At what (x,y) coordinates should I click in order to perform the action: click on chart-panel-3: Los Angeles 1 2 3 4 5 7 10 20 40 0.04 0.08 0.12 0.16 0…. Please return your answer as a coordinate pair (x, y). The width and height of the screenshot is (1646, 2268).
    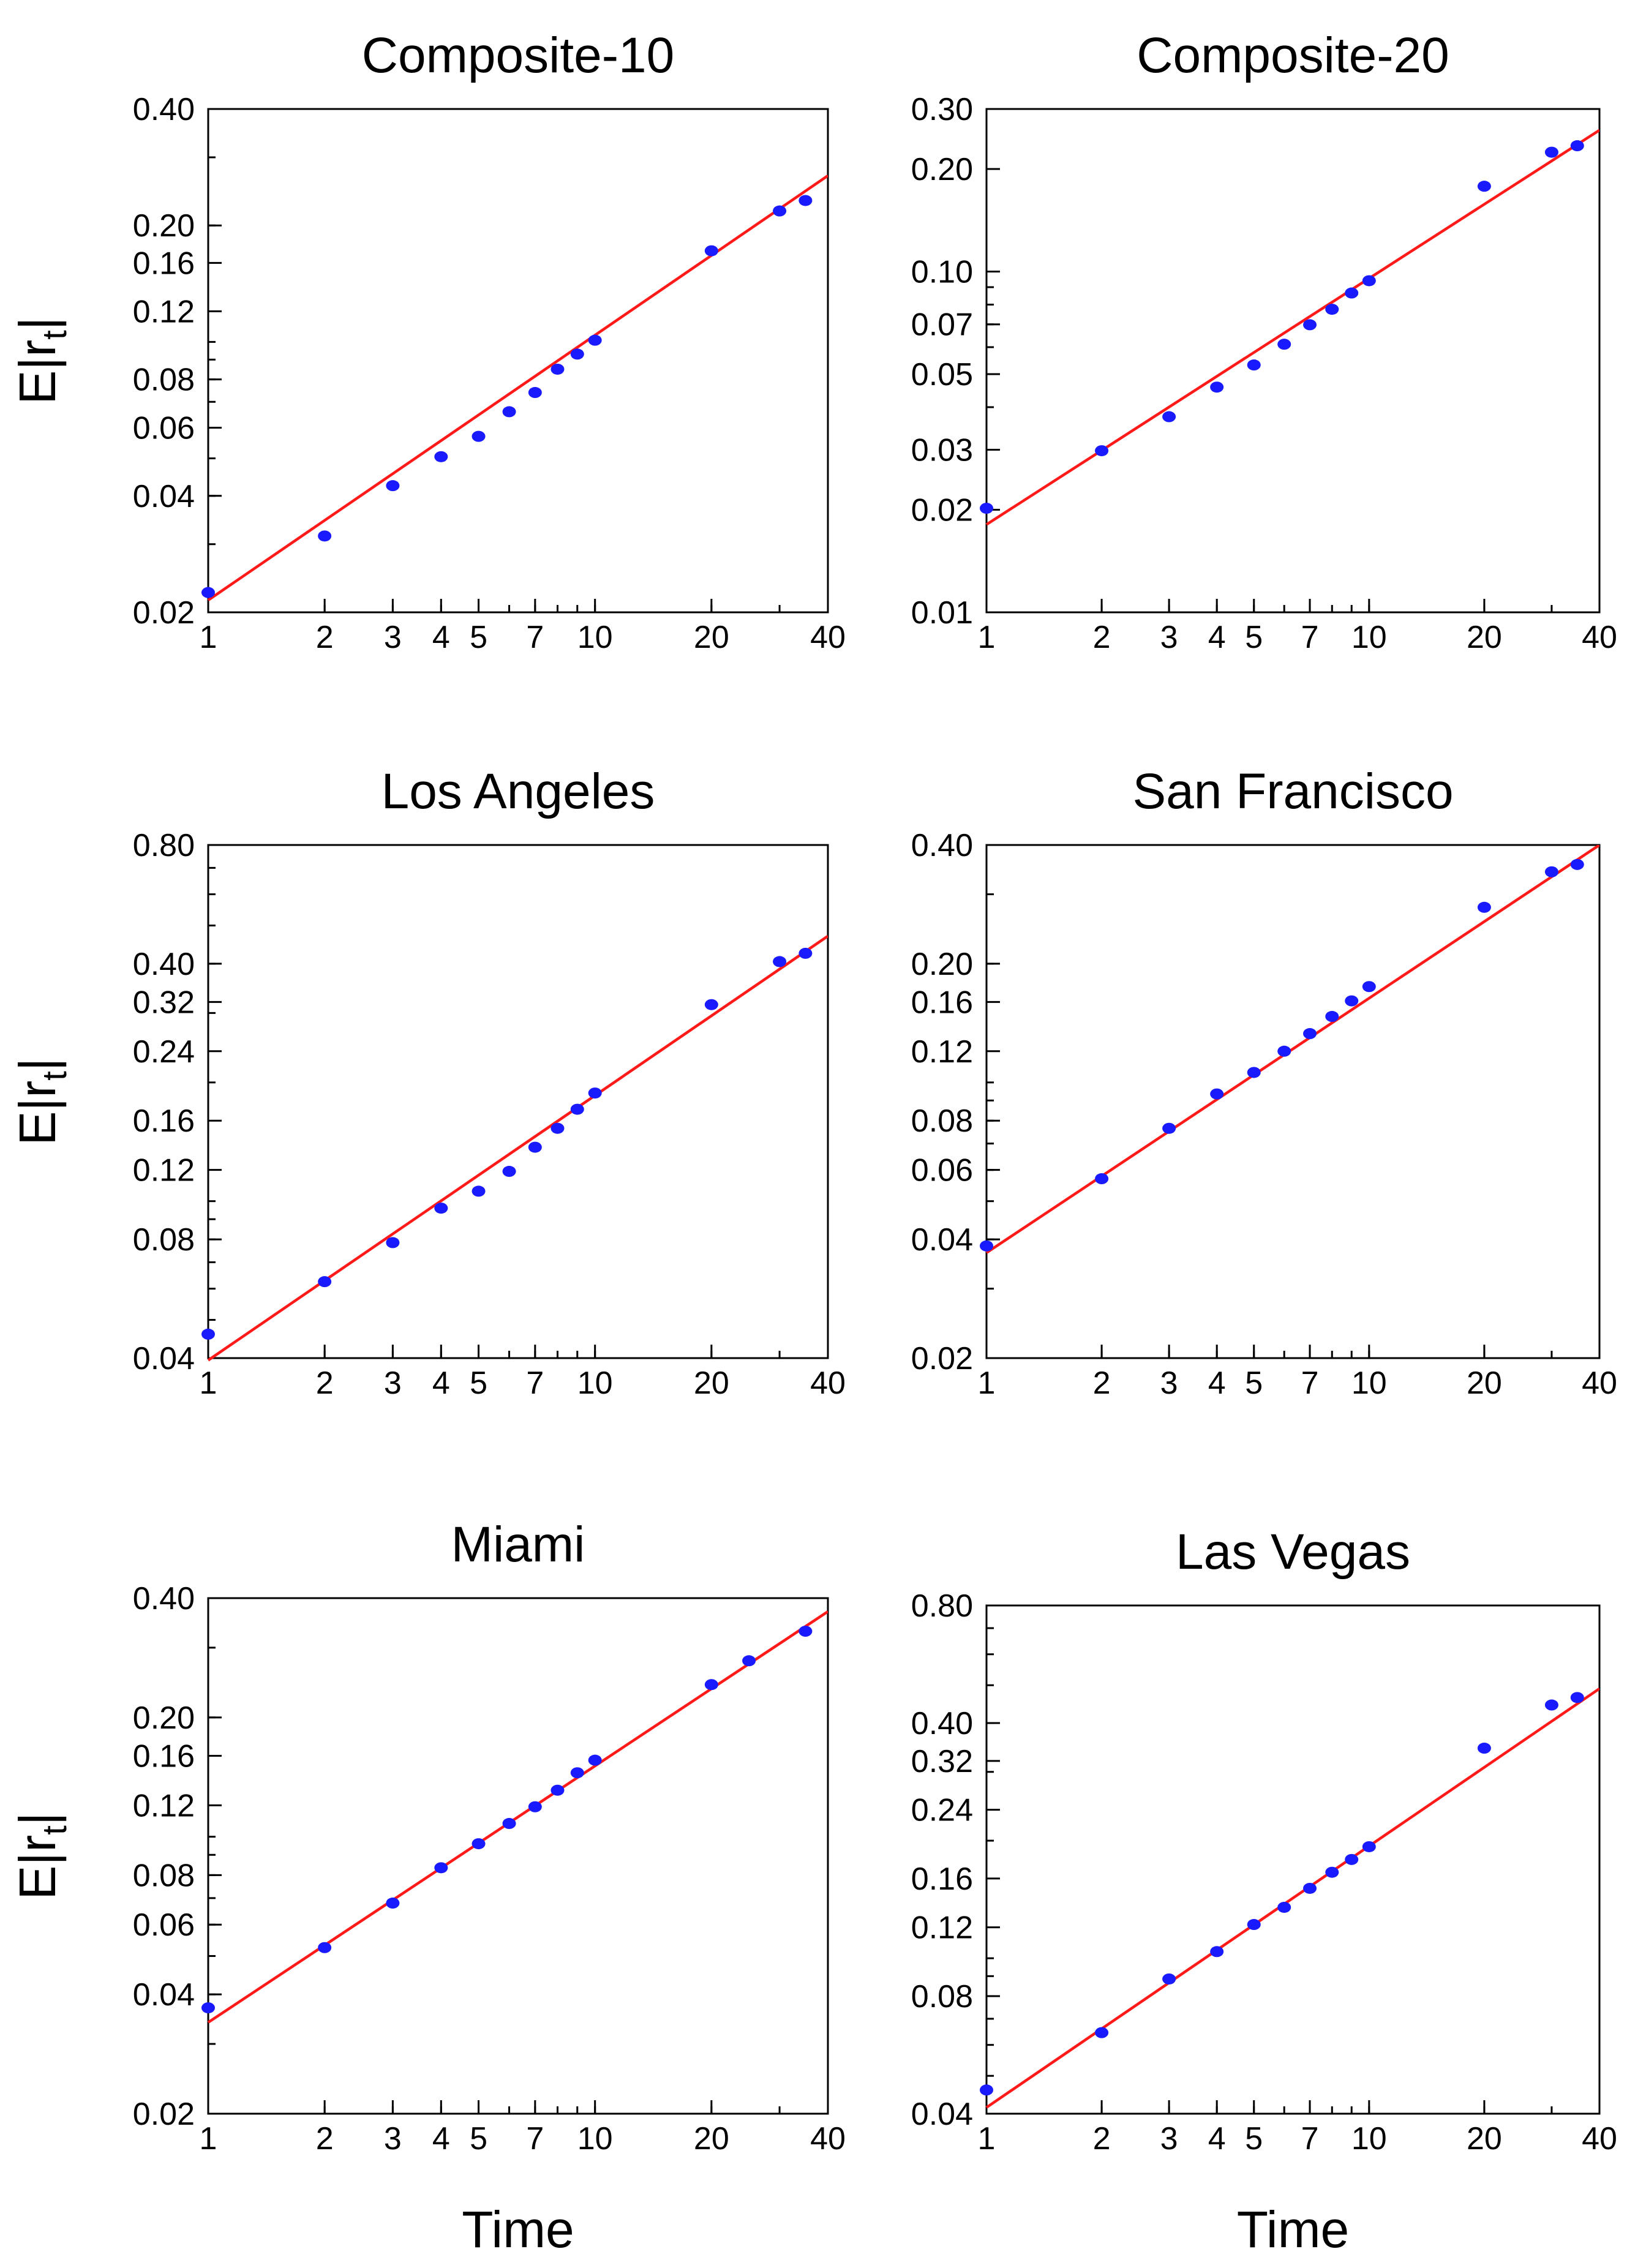
    Looking at the image, I should click on (427, 1082).